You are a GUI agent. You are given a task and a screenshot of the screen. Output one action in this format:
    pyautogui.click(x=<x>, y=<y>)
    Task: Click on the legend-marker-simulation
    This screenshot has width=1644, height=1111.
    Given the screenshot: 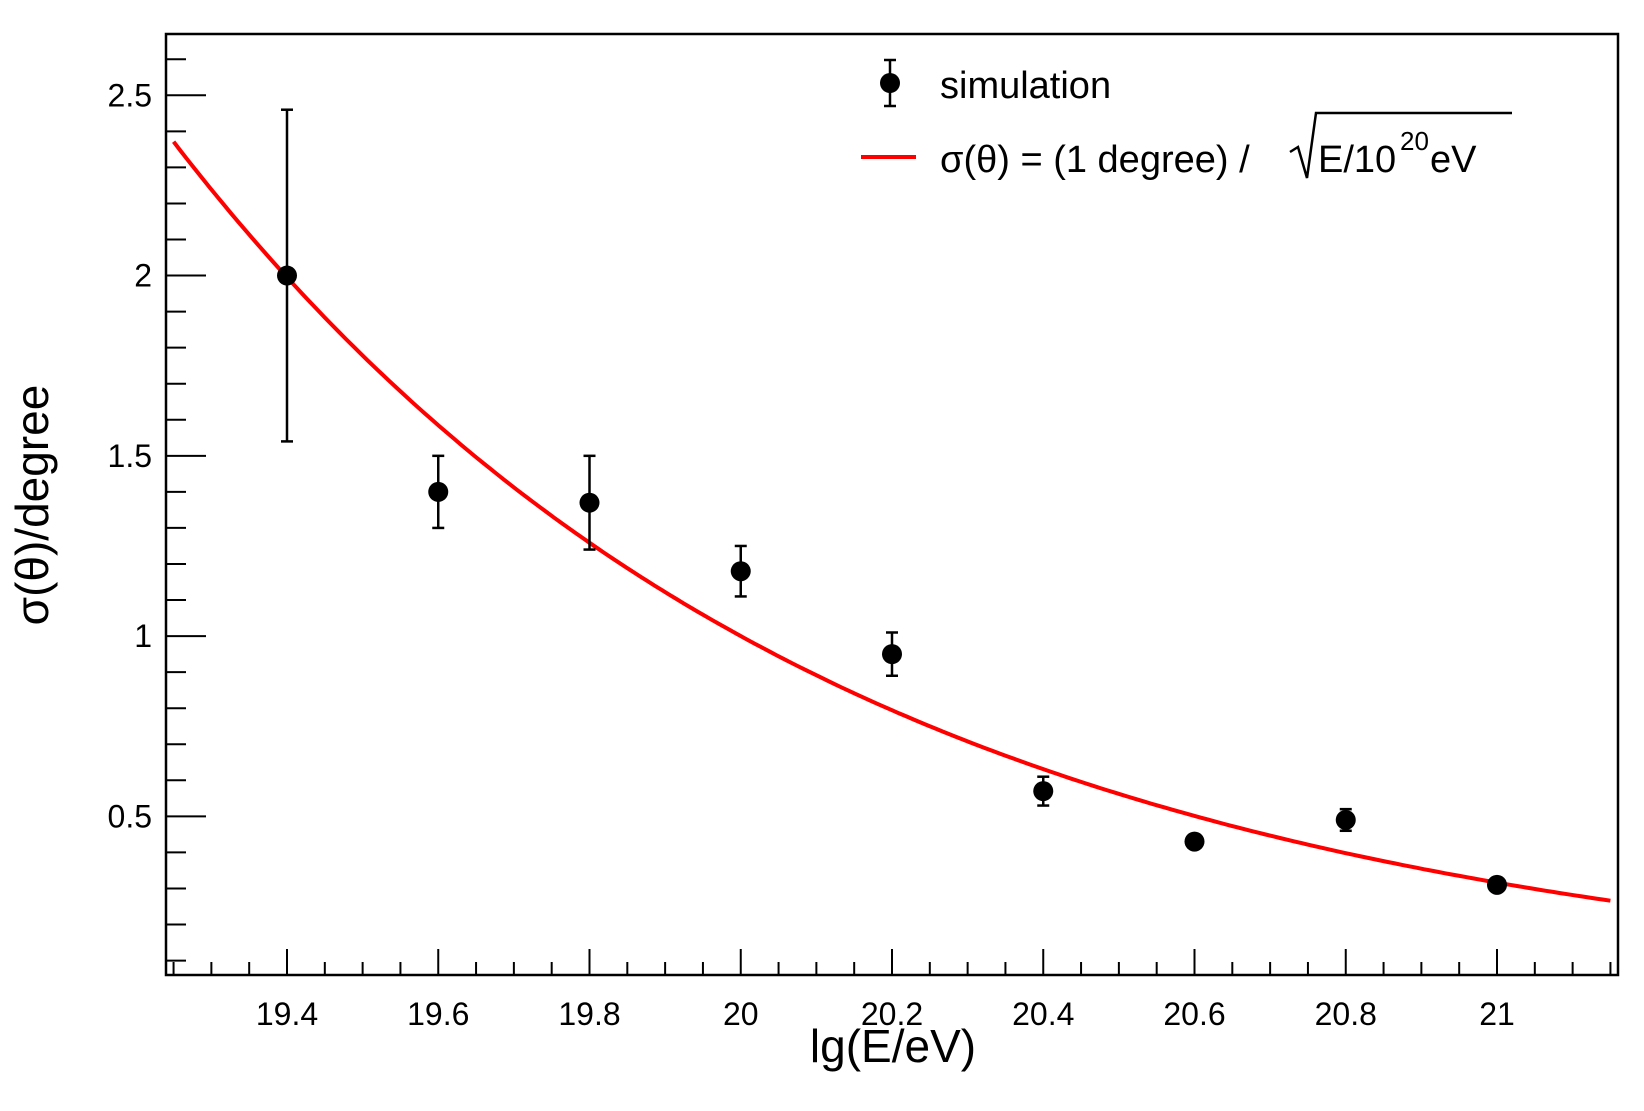 What is the action you would take?
    pyautogui.click(x=890, y=83)
    